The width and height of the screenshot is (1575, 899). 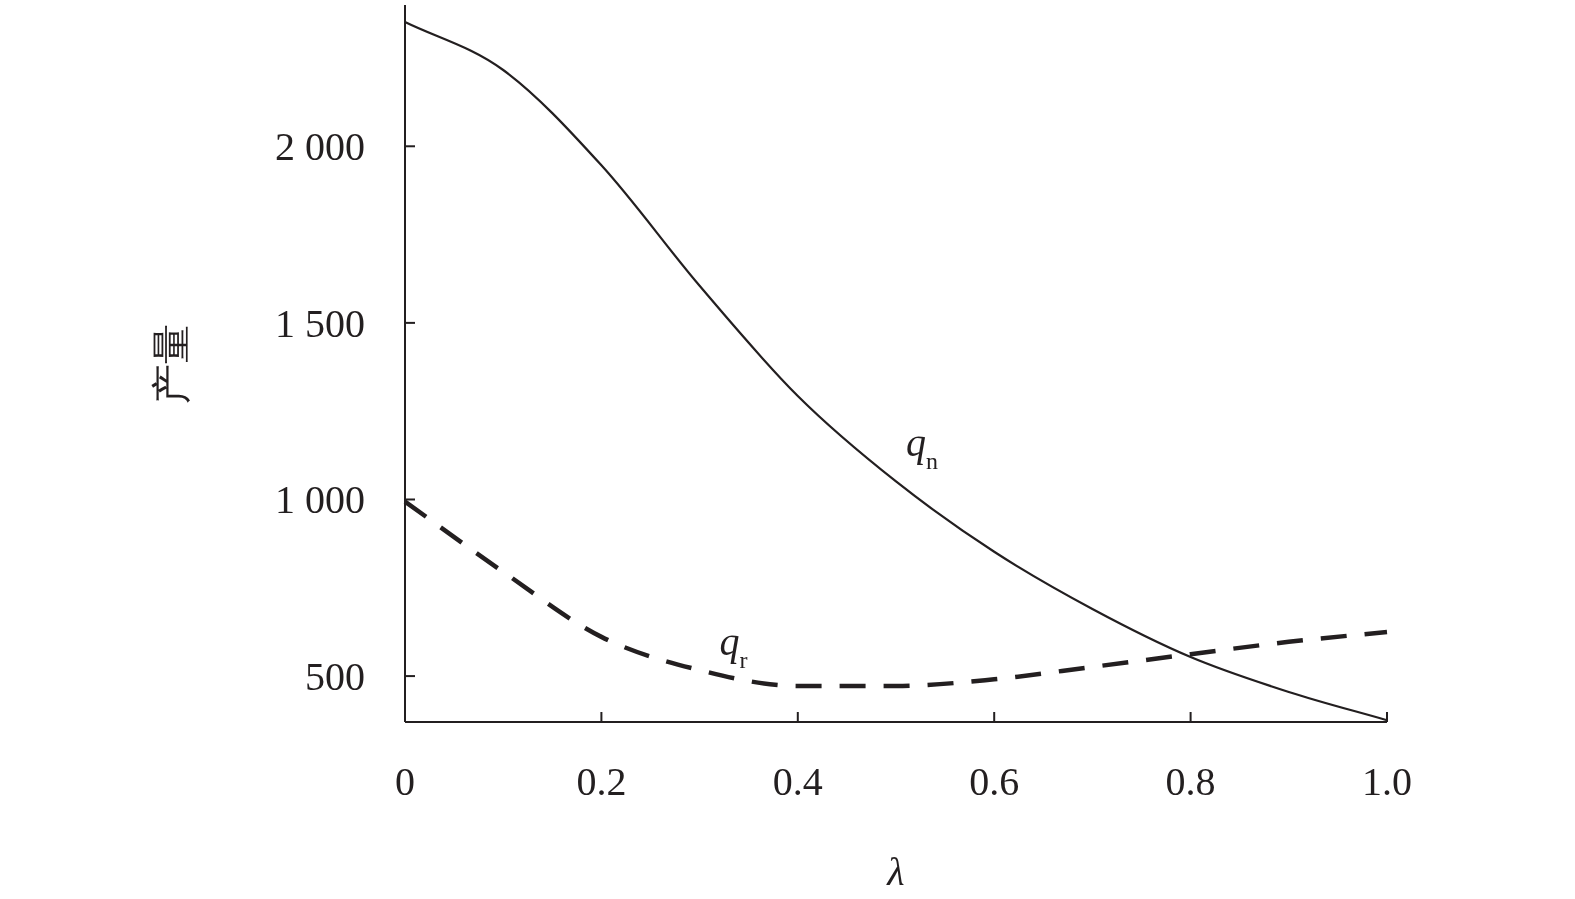 I want to click on series-label: q$_{n}$, so click(x=922, y=447).